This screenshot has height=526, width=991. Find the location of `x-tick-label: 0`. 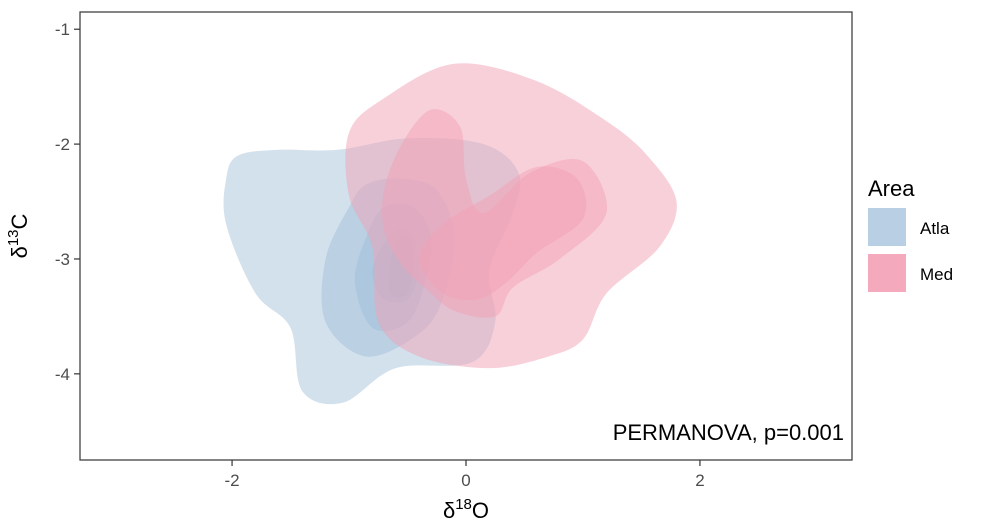

x-tick-label: 0 is located at coordinates (465, 480).